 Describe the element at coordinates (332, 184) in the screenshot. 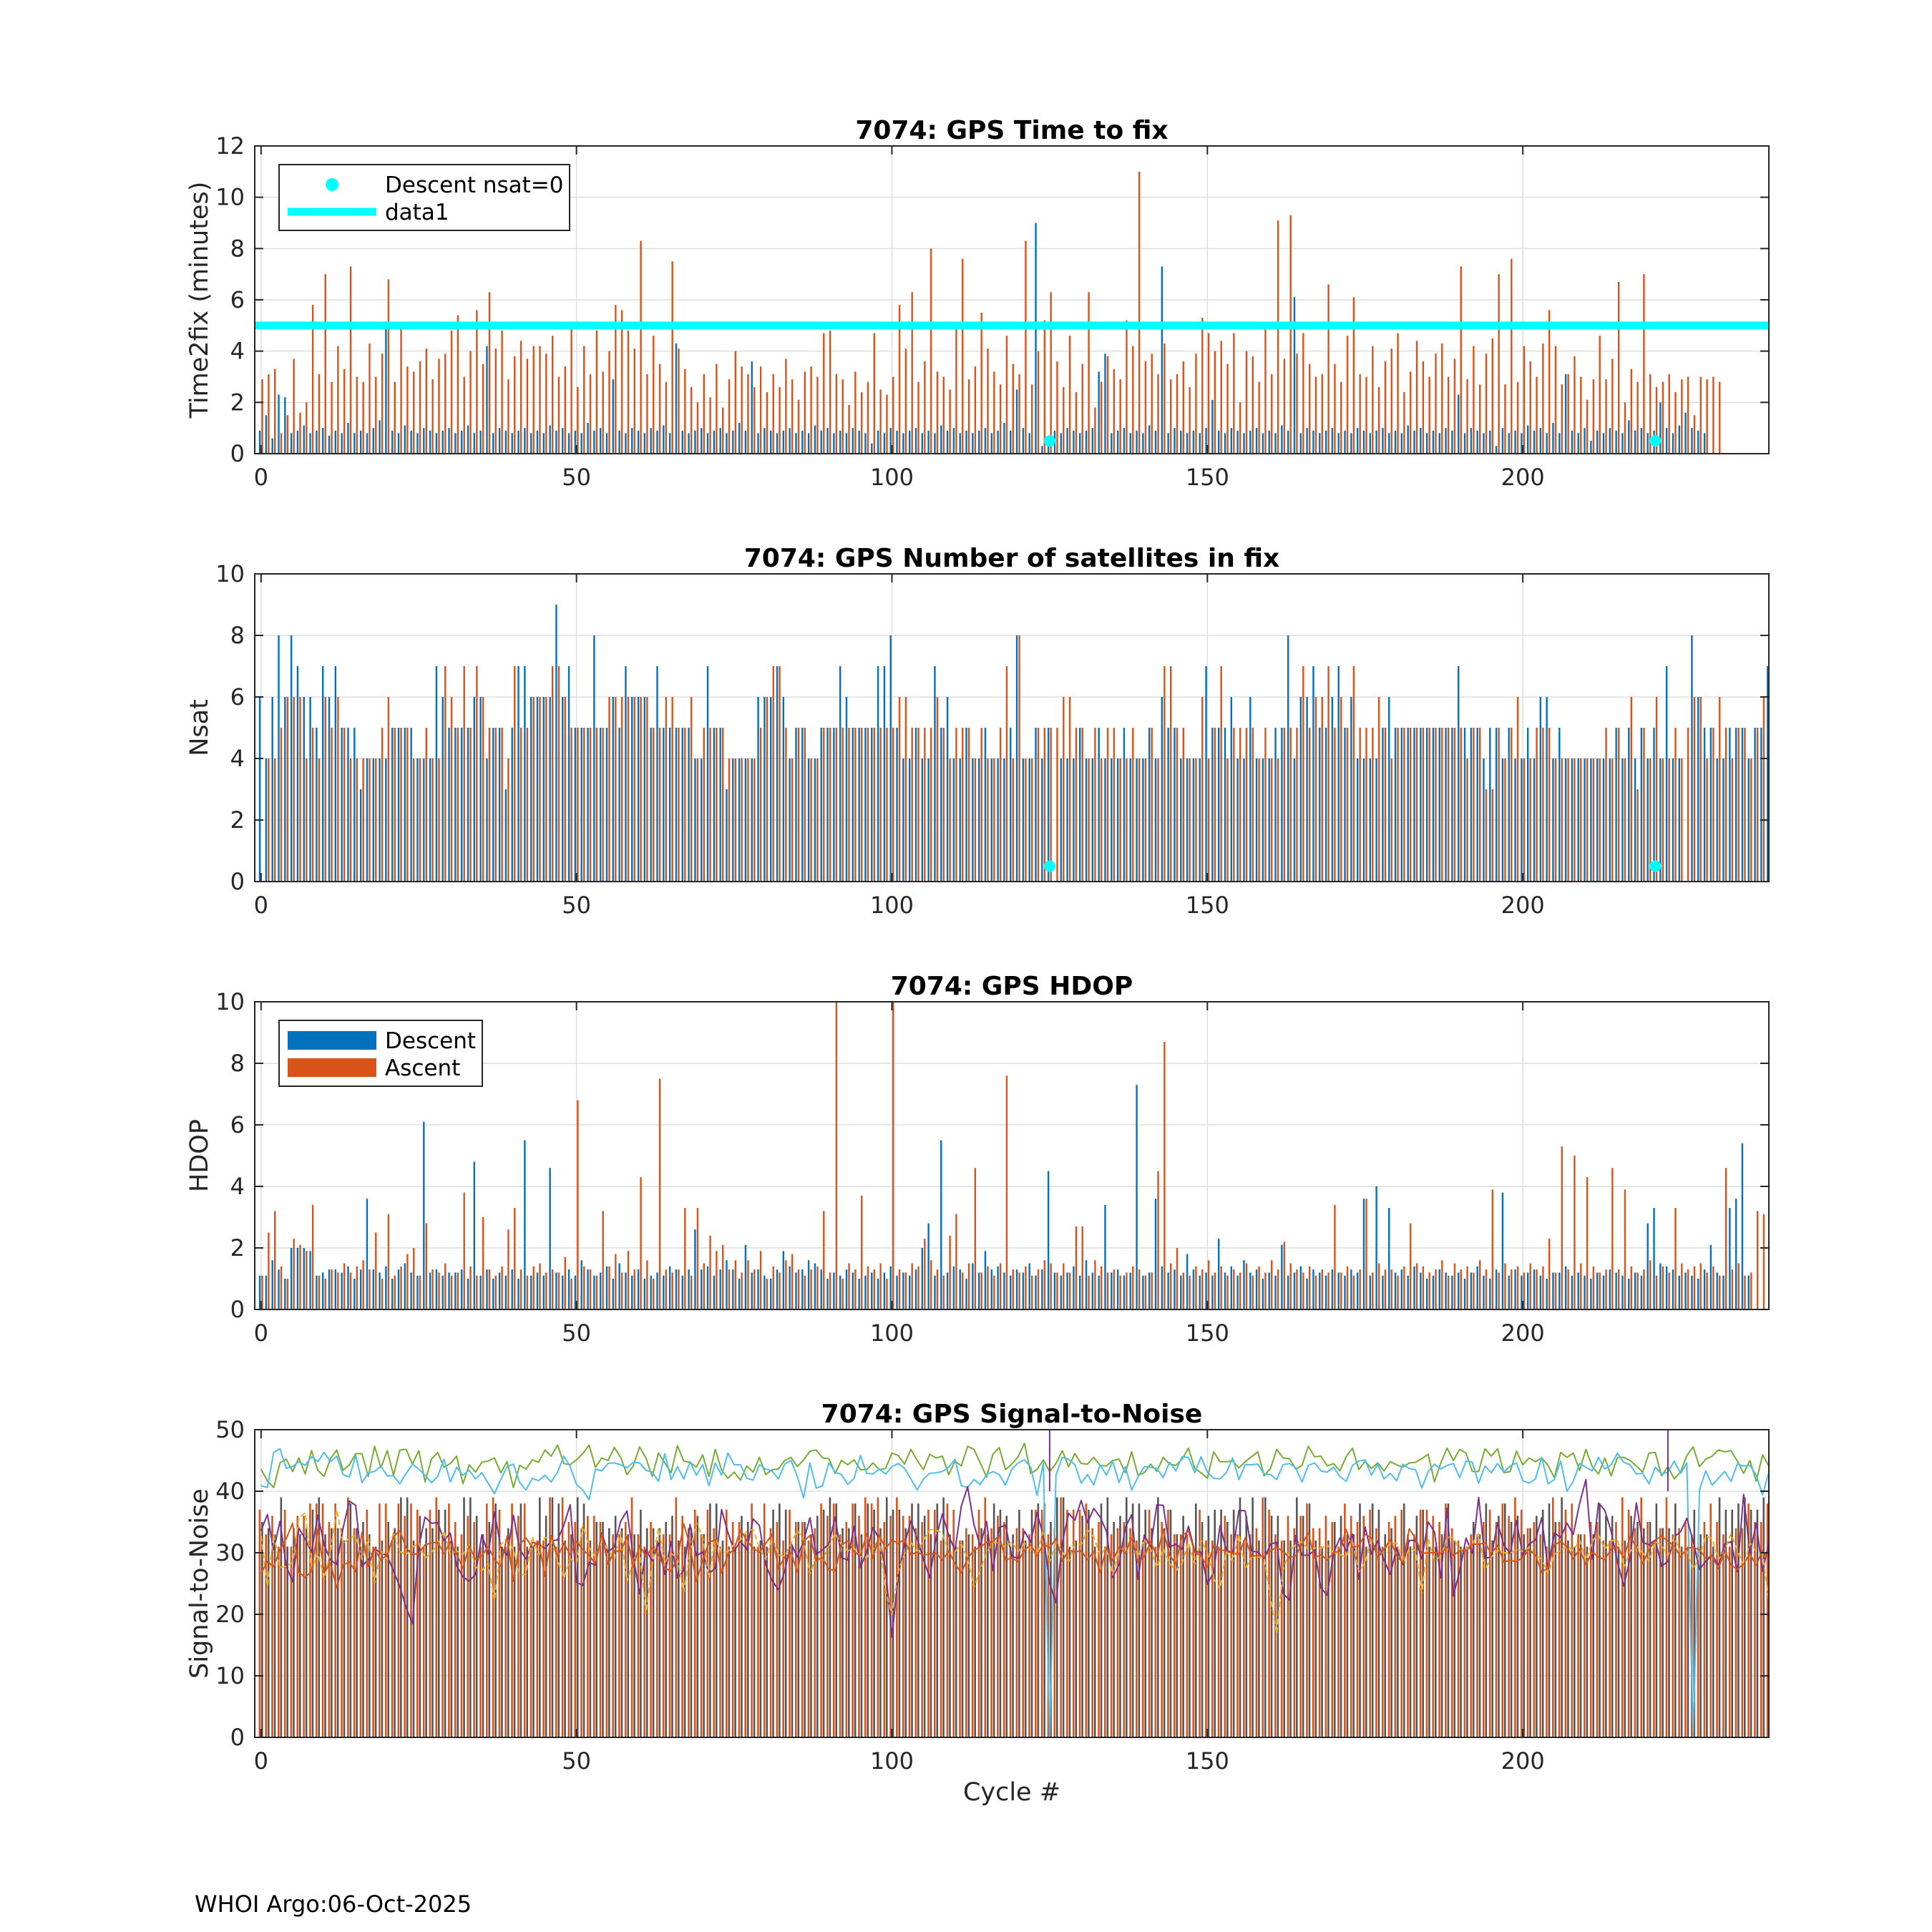

I see `legend-marker-nsat0` at that location.